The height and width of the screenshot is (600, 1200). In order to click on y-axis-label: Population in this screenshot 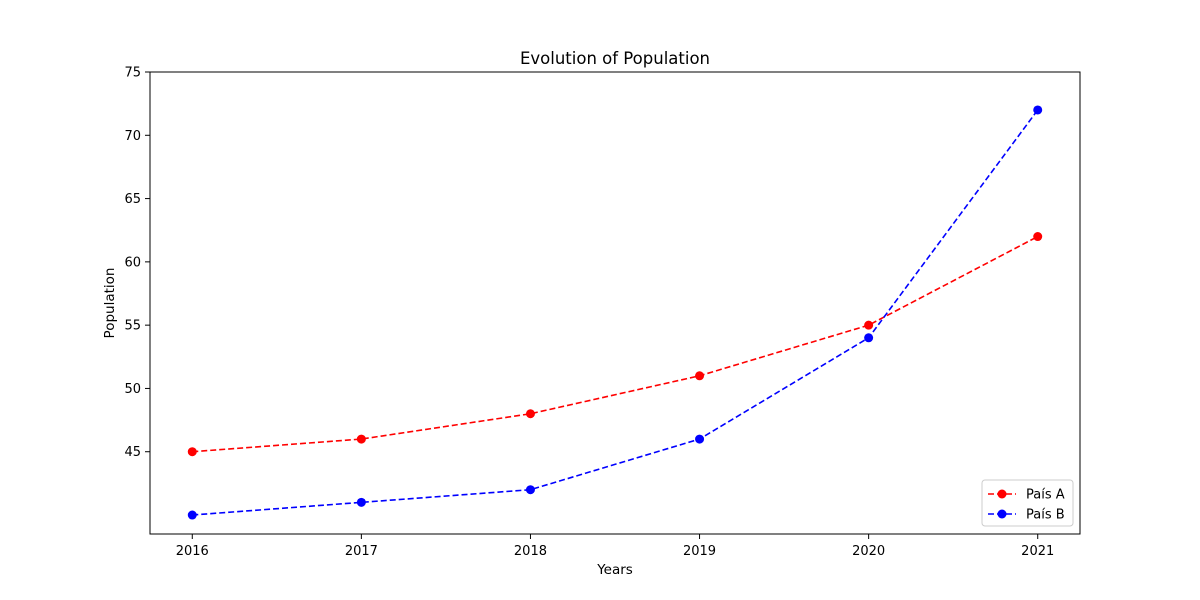, I will do `click(110, 303)`.